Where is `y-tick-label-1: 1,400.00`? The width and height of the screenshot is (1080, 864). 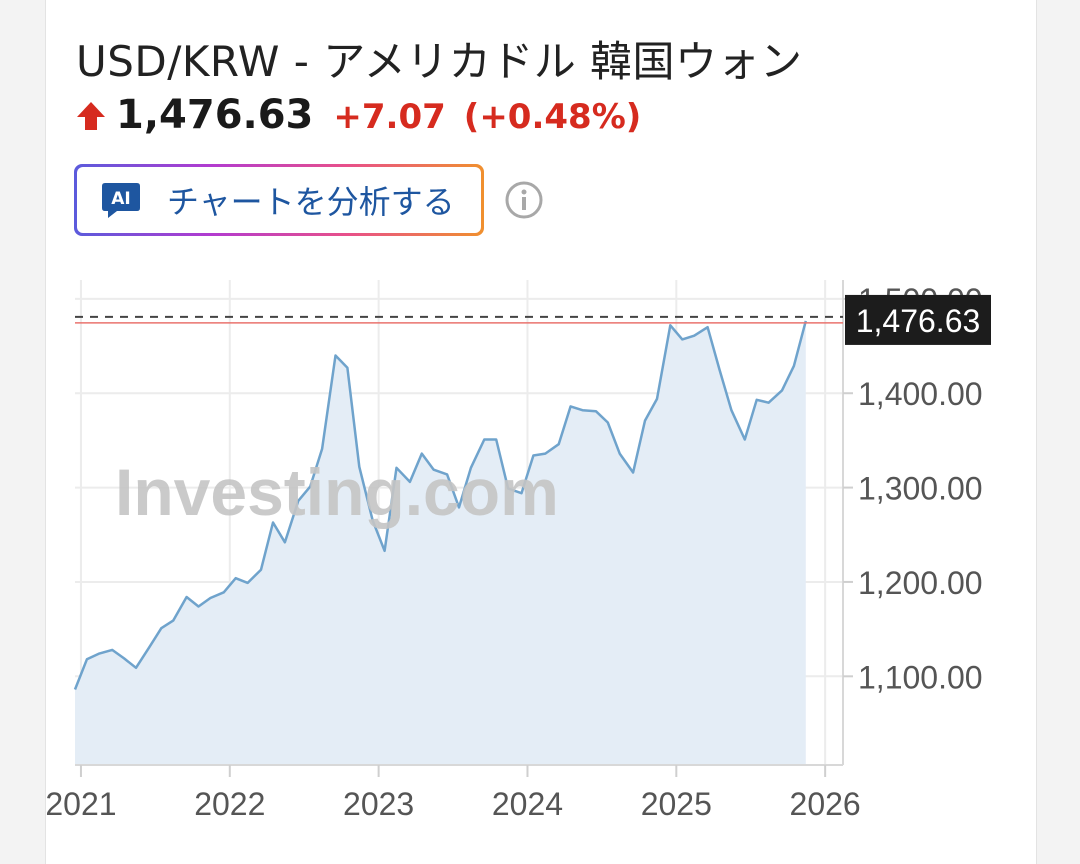
y-tick-label-1: 1,400.00 is located at coordinates (920, 394).